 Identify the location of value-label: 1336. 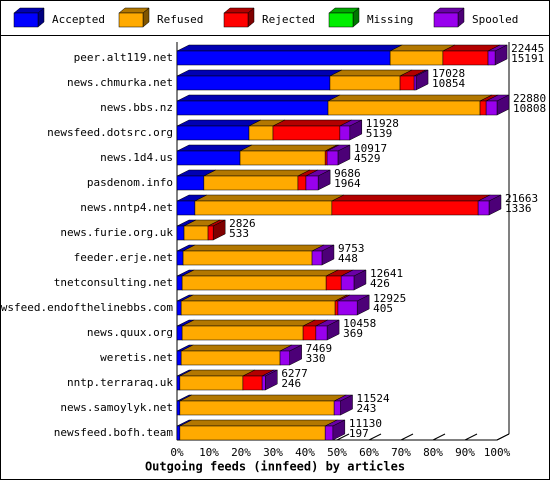
(518, 208).